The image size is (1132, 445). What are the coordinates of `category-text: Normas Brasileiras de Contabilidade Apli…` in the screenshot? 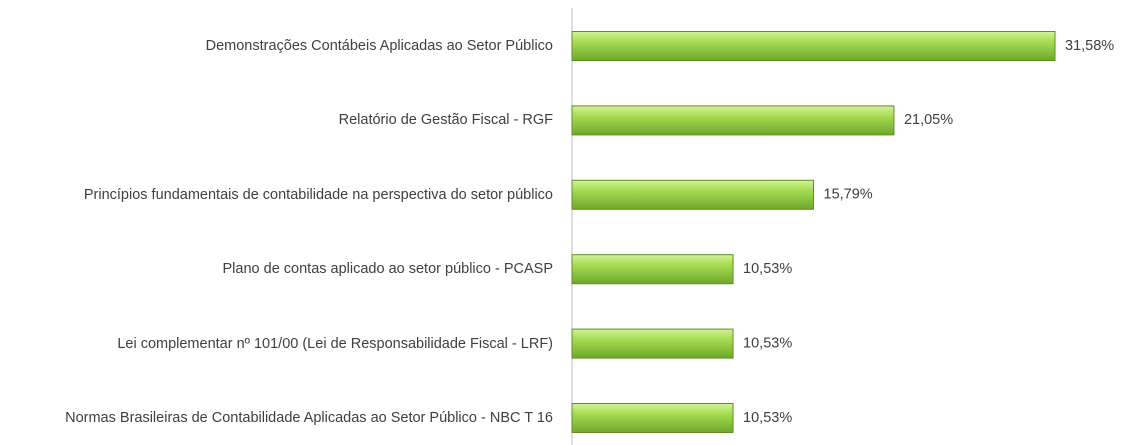 It's located at (309, 418).